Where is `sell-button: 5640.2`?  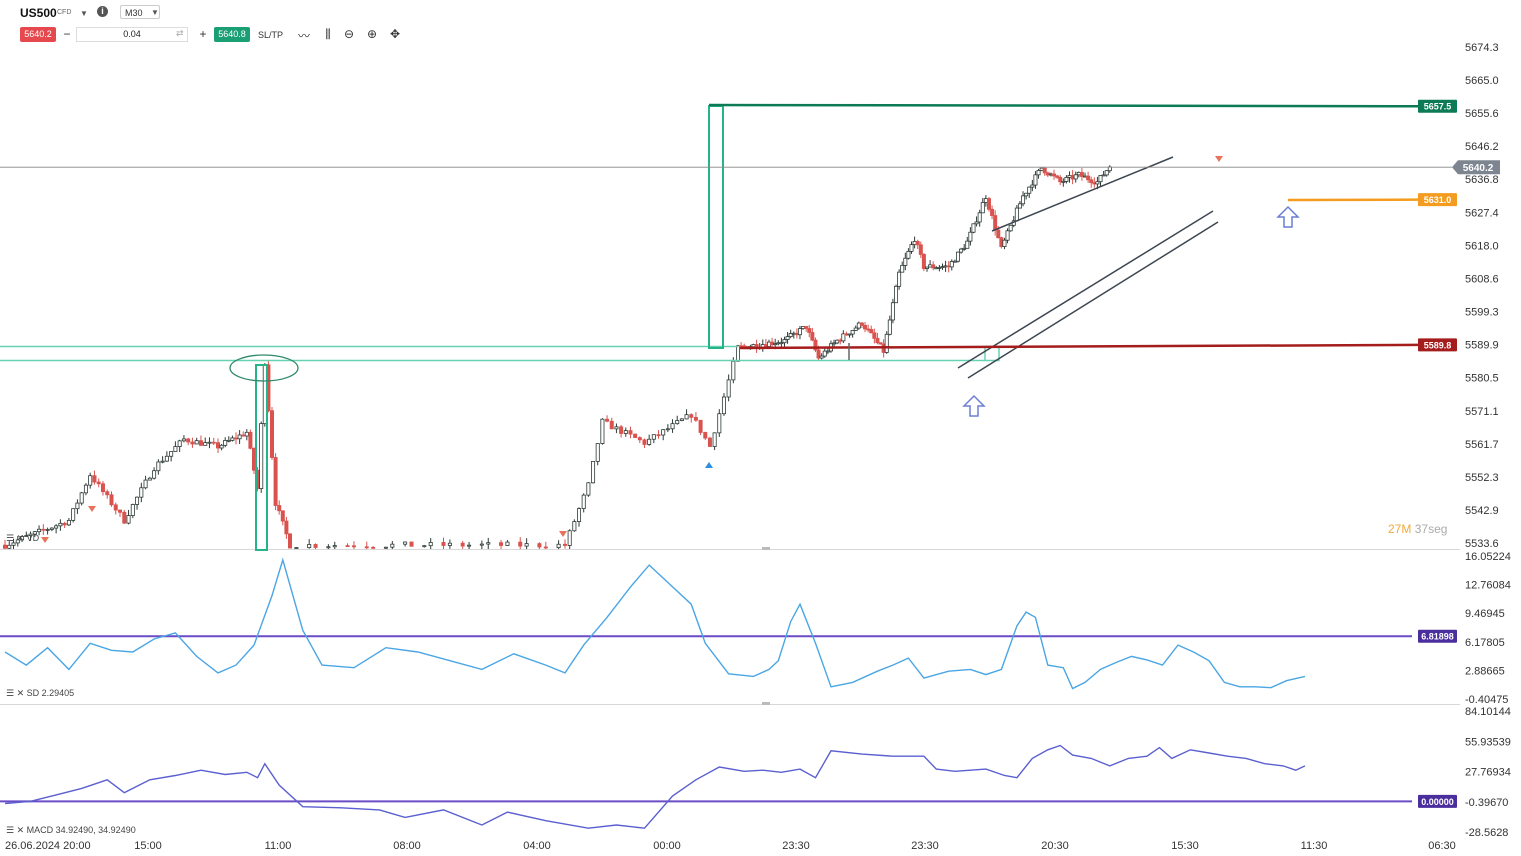 sell-button: 5640.2 is located at coordinates (38, 34).